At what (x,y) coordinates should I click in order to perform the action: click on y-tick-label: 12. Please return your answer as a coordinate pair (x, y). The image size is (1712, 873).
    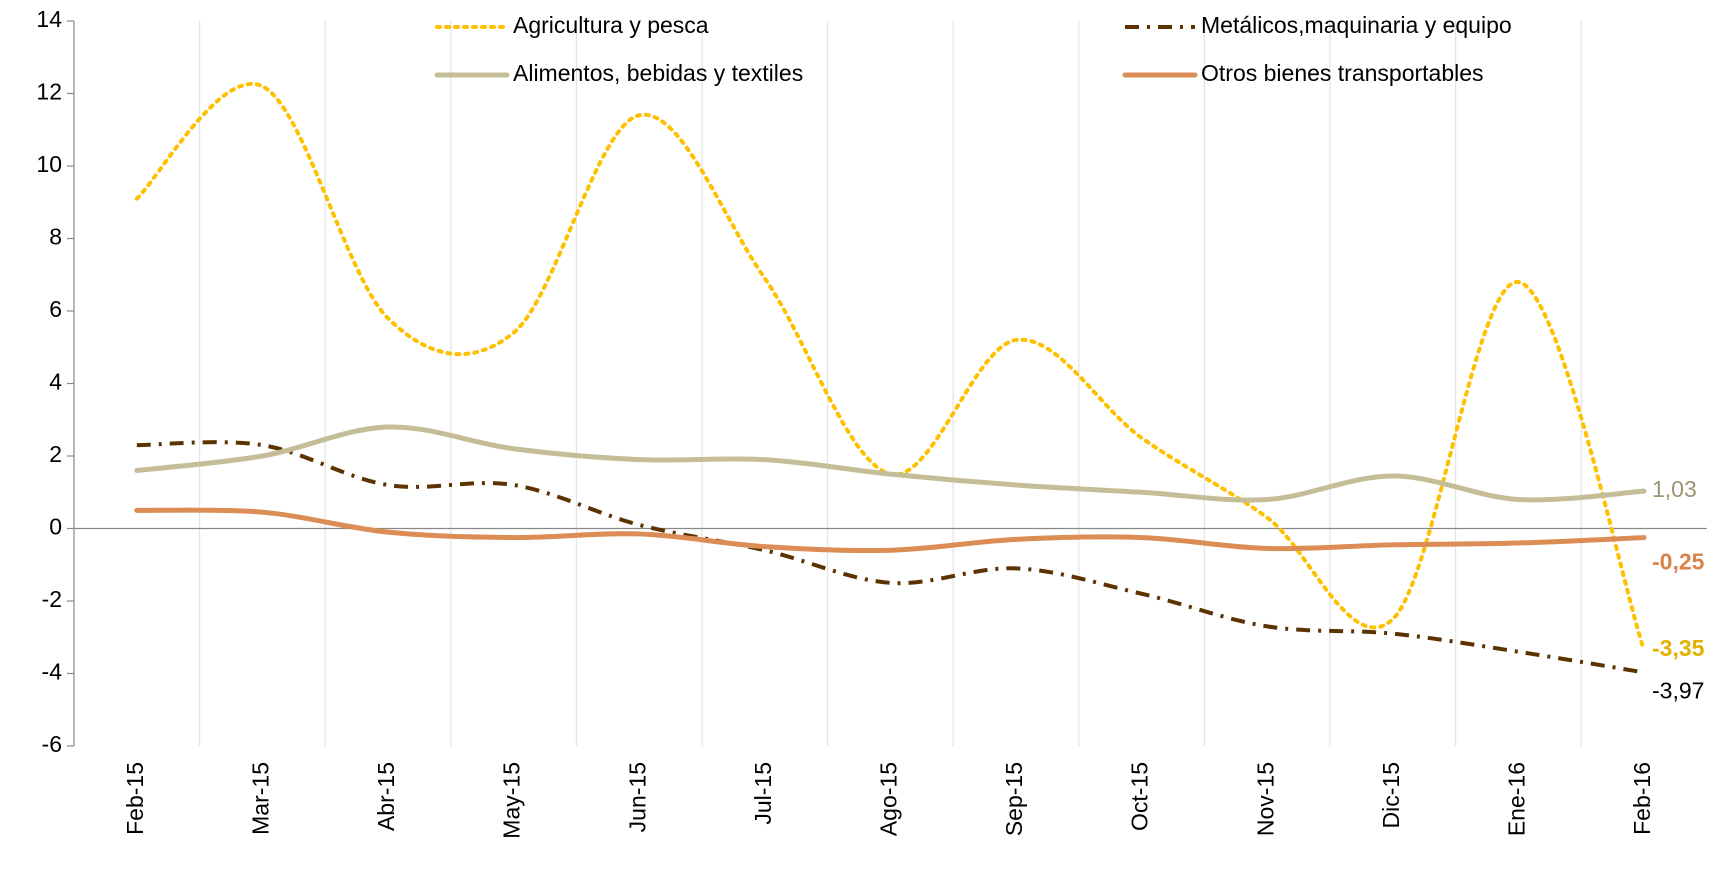
    Looking at the image, I should click on (49, 92).